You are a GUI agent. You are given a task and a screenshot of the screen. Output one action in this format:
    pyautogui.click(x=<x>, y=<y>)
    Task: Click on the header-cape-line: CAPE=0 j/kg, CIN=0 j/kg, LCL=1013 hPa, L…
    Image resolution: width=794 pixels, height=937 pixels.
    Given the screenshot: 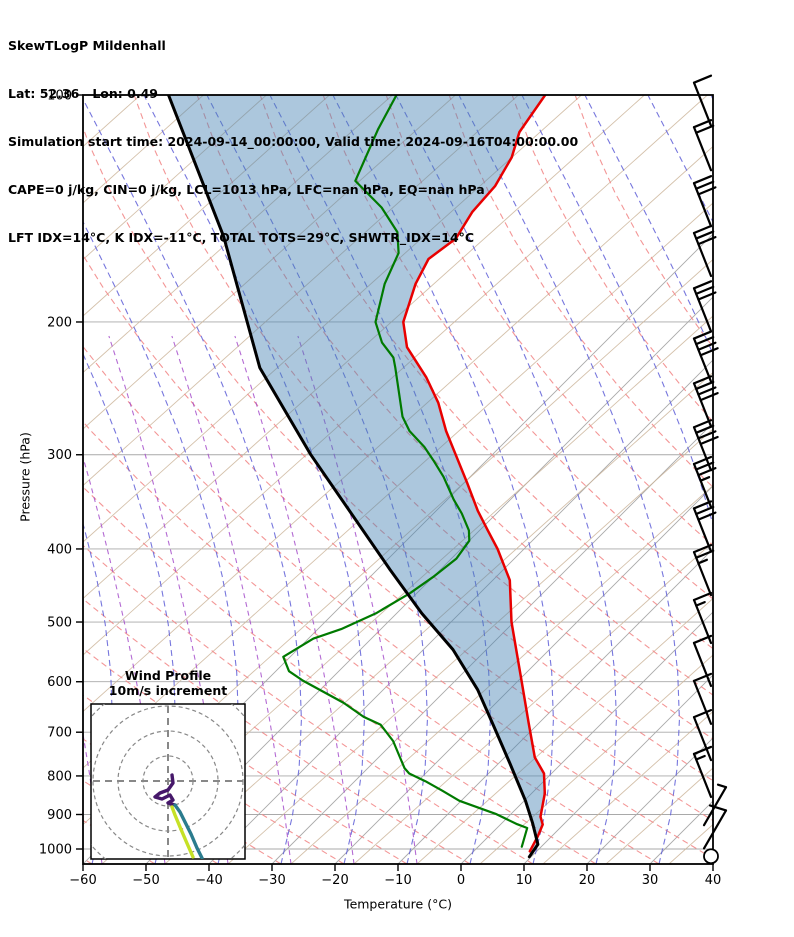 What is the action you would take?
    pyautogui.click(x=246, y=189)
    